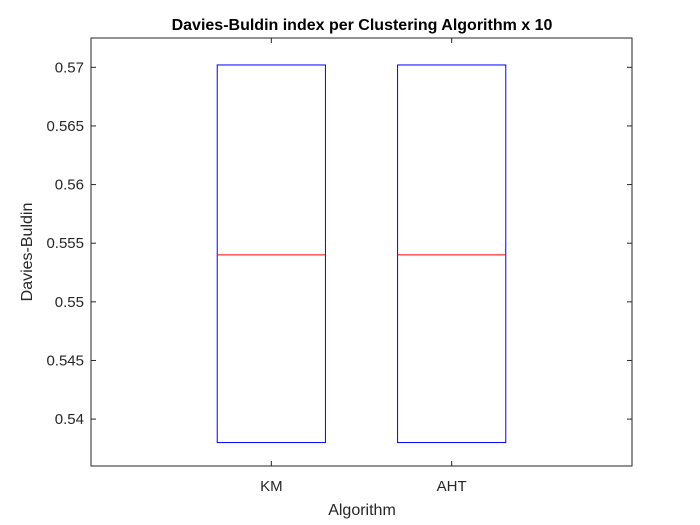 Image resolution: width=700 pixels, height=525 pixels. What do you see at coordinates (65, 360) in the screenshot?
I see `y-tick-label: 0.545` at bounding box center [65, 360].